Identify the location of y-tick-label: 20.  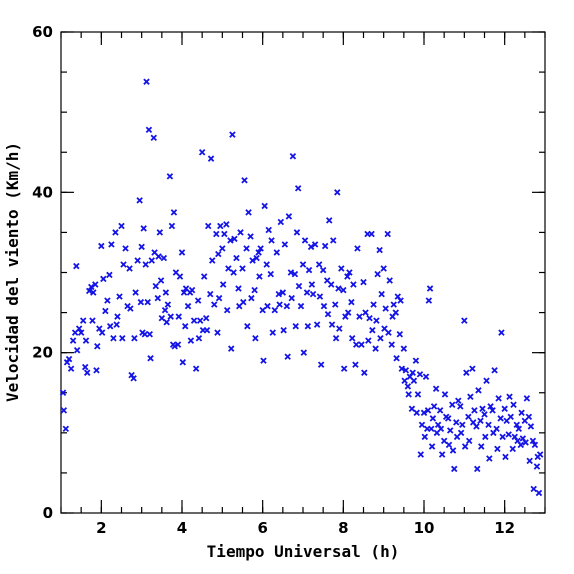
(42, 353).